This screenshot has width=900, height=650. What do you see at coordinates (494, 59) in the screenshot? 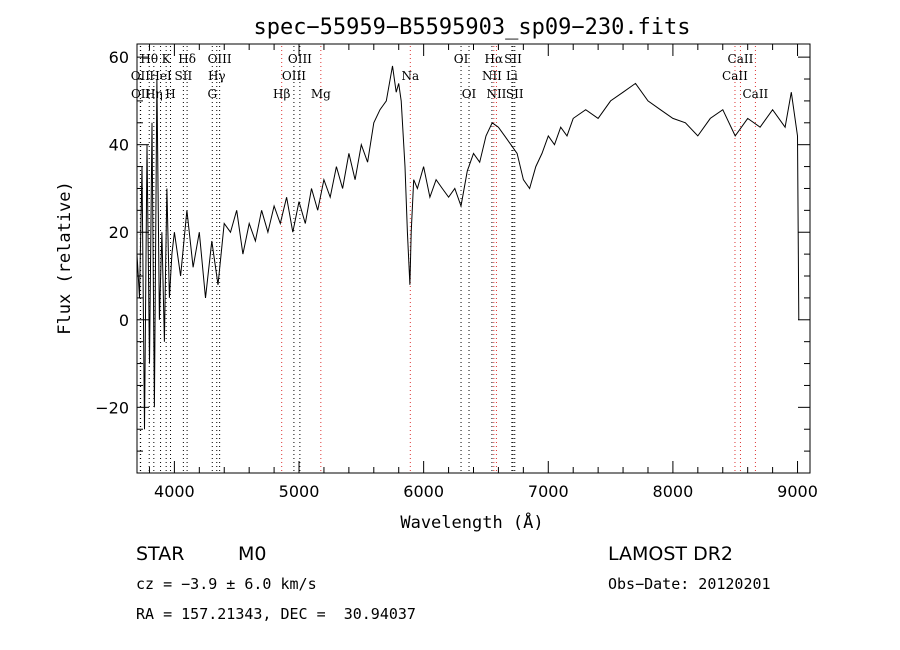
I see `spectral-line-label: Hα` at bounding box center [494, 59].